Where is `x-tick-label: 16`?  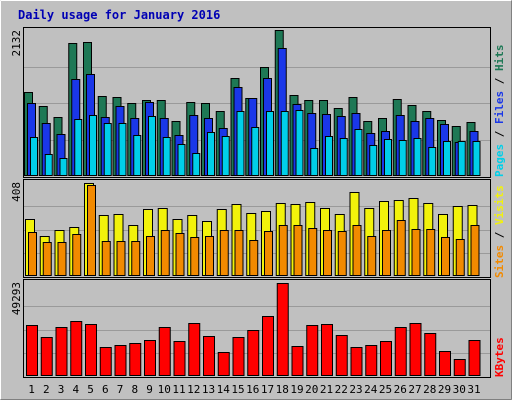 x-tick-label: 16 is located at coordinates (252, 389).